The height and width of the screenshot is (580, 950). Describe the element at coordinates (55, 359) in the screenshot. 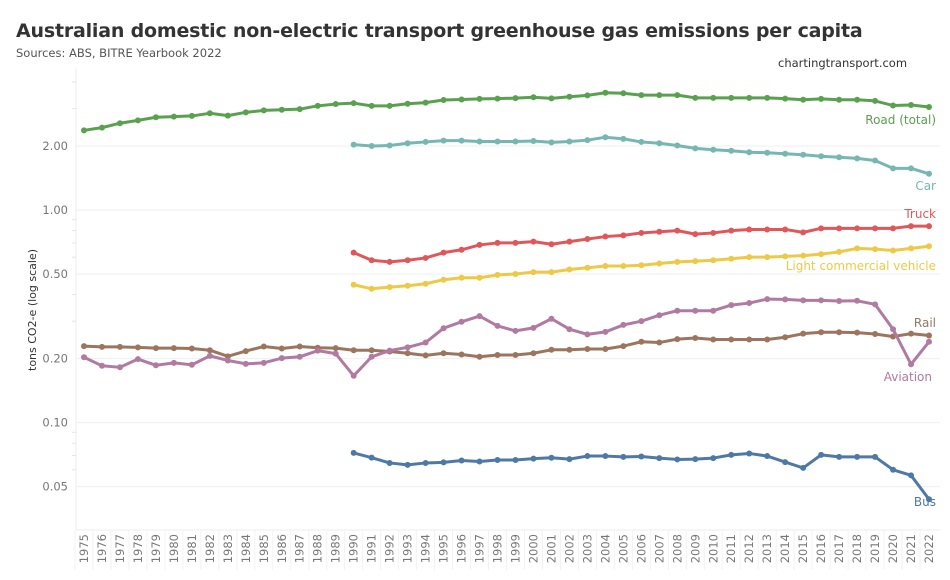

I see `y-tick-label: 0.20` at that location.